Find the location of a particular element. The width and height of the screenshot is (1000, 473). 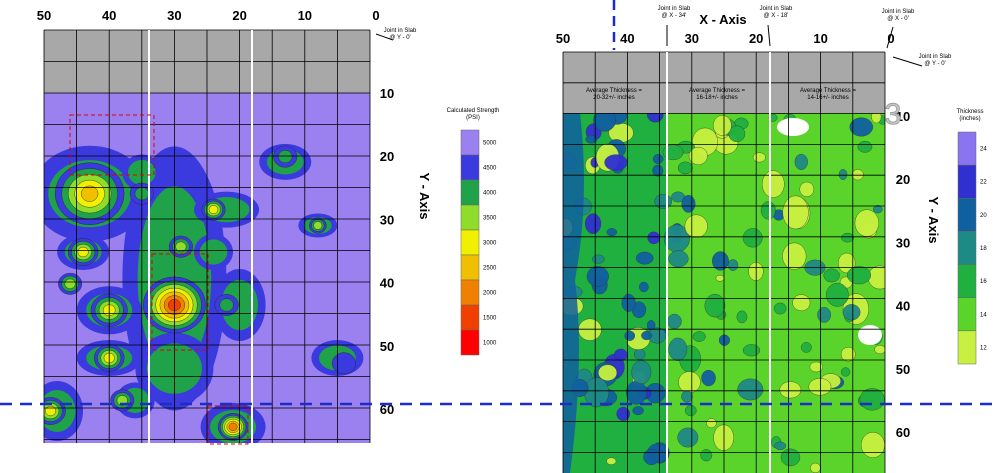

colorbar-label: 1000 is located at coordinates (490, 344).